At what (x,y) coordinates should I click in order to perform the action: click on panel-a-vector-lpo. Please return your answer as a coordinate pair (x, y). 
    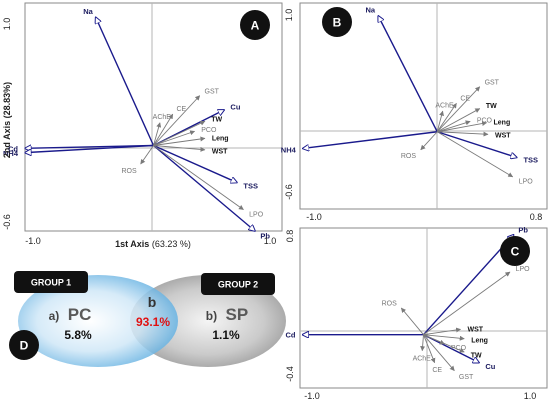
    Looking at the image, I should click on (198, 177).